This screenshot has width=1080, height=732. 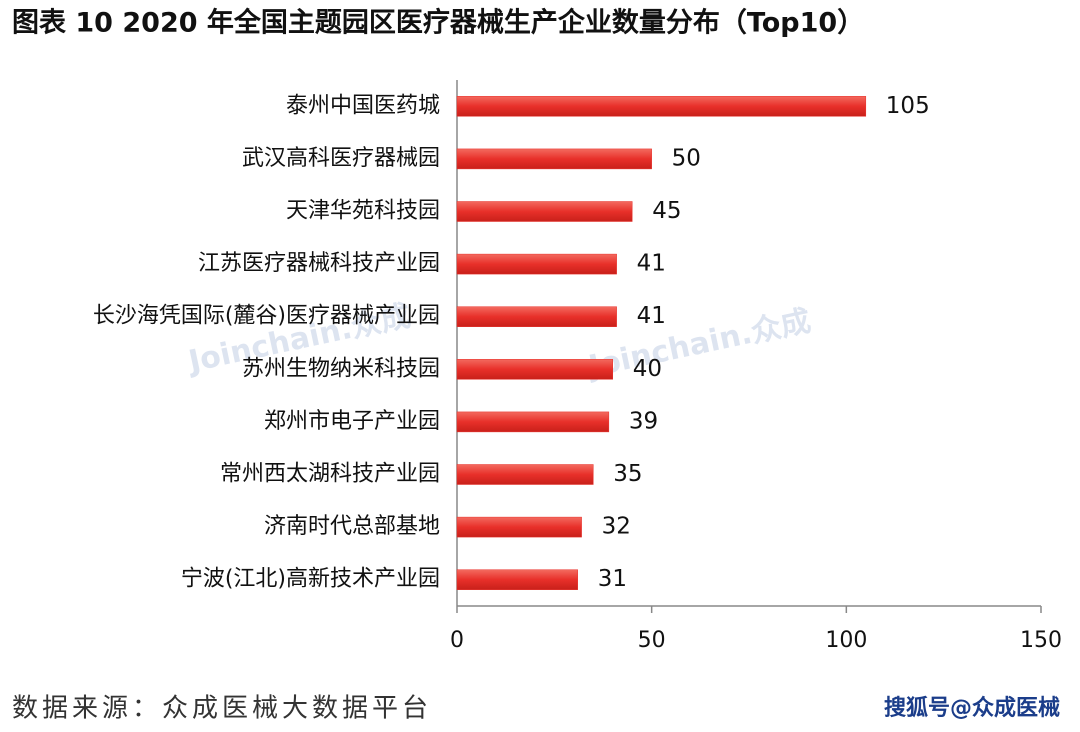 I want to click on y-tick-label: 宁波(江北)高新技术产业园, so click(x=310, y=579).